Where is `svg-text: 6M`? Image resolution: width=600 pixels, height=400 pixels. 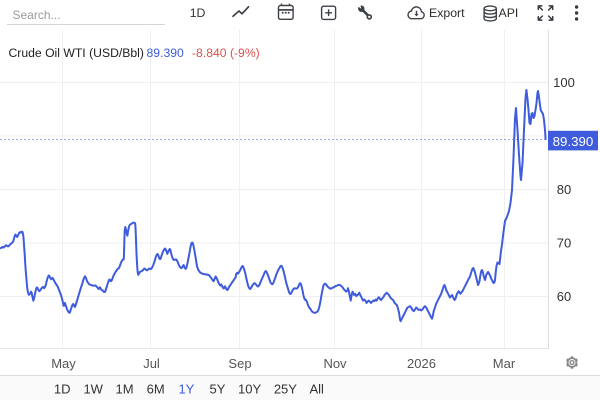 svg-text: 6M is located at coordinates (156, 388).